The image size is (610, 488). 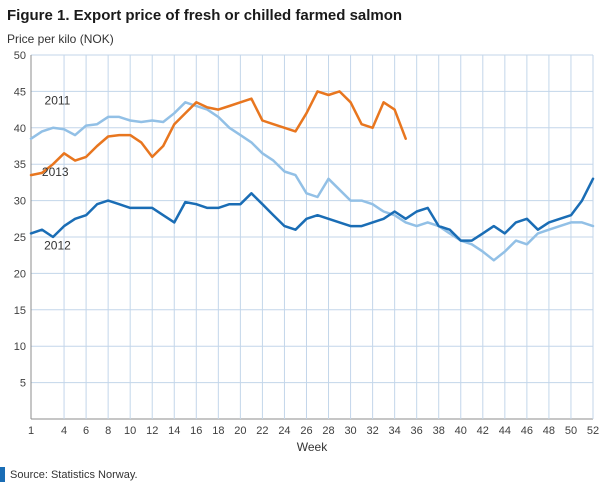 I want to click on x-tick-label: 20, so click(x=240, y=431).